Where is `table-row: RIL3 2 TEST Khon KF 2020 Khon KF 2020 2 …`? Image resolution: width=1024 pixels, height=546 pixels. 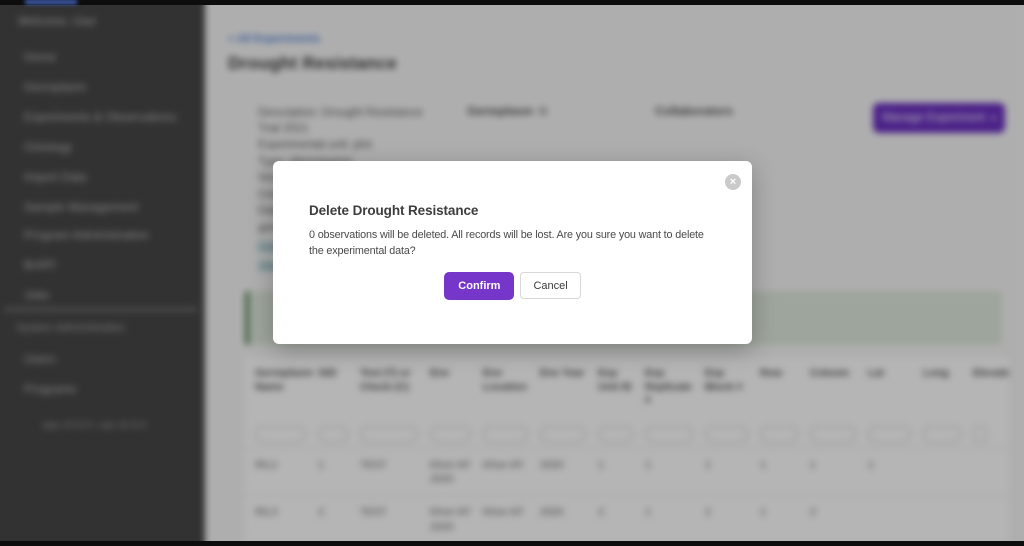 table-row: RIL3 2 TEST Khon KF 2020 Khon KF 2020 2 … is located at coordinates (627, 518).